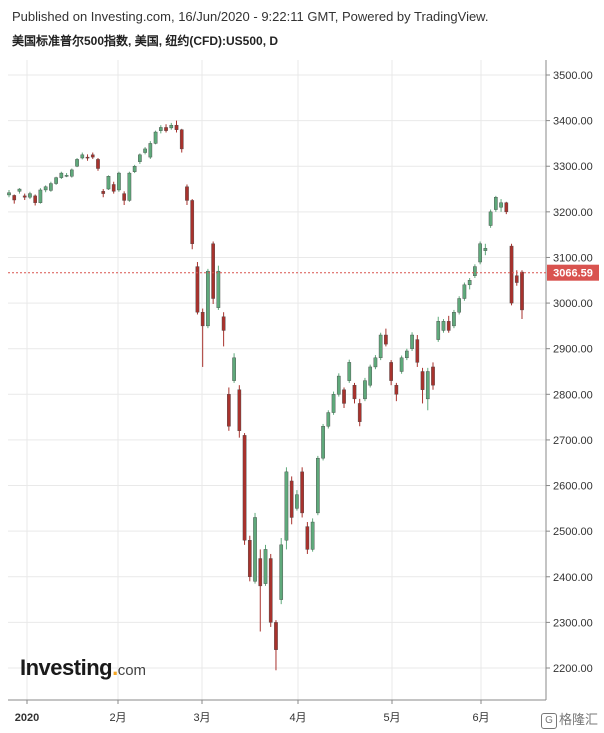 Image resolution: width=604 pixels, height=733 pixels. Describe the element at coordinates (573, 304) in the screenshot. I see `y-tick-label: 3000.00` at that location.